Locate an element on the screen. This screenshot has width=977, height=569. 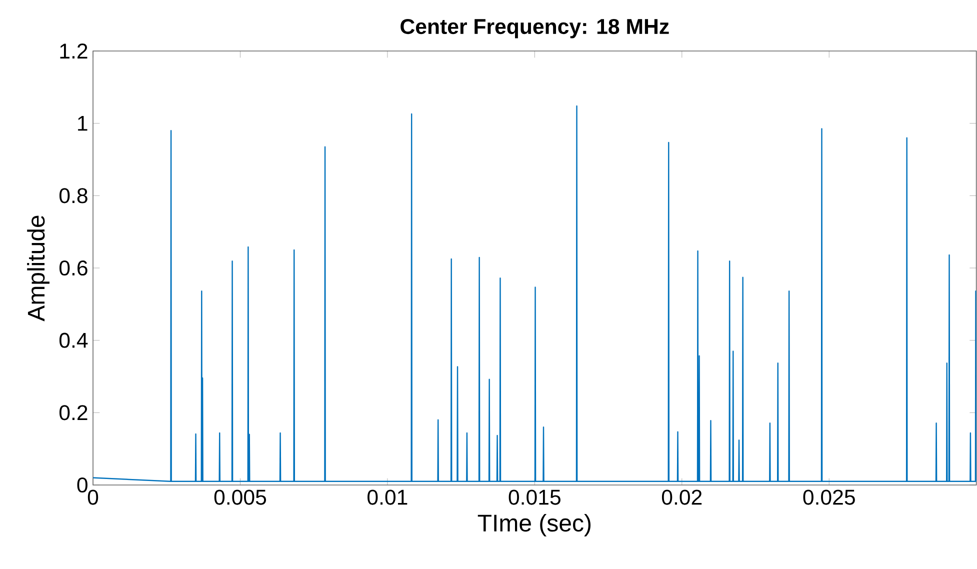
x-axis-title: TIme (sec) is located at coordinates (534, 525).